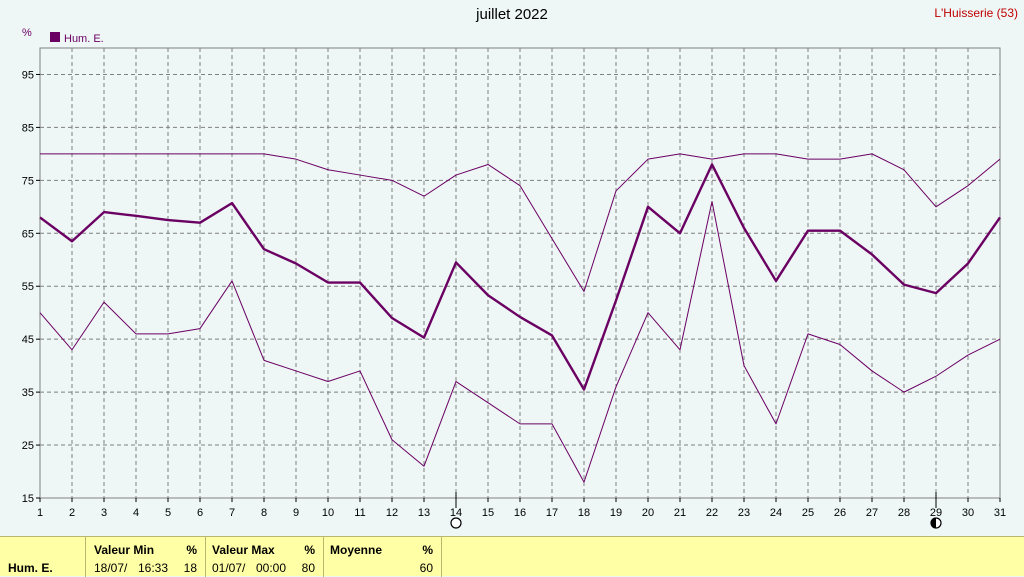 The height and width of the screenshot is (577, 1024). I want to click on x-tick-label: 6, so click(200, 513).